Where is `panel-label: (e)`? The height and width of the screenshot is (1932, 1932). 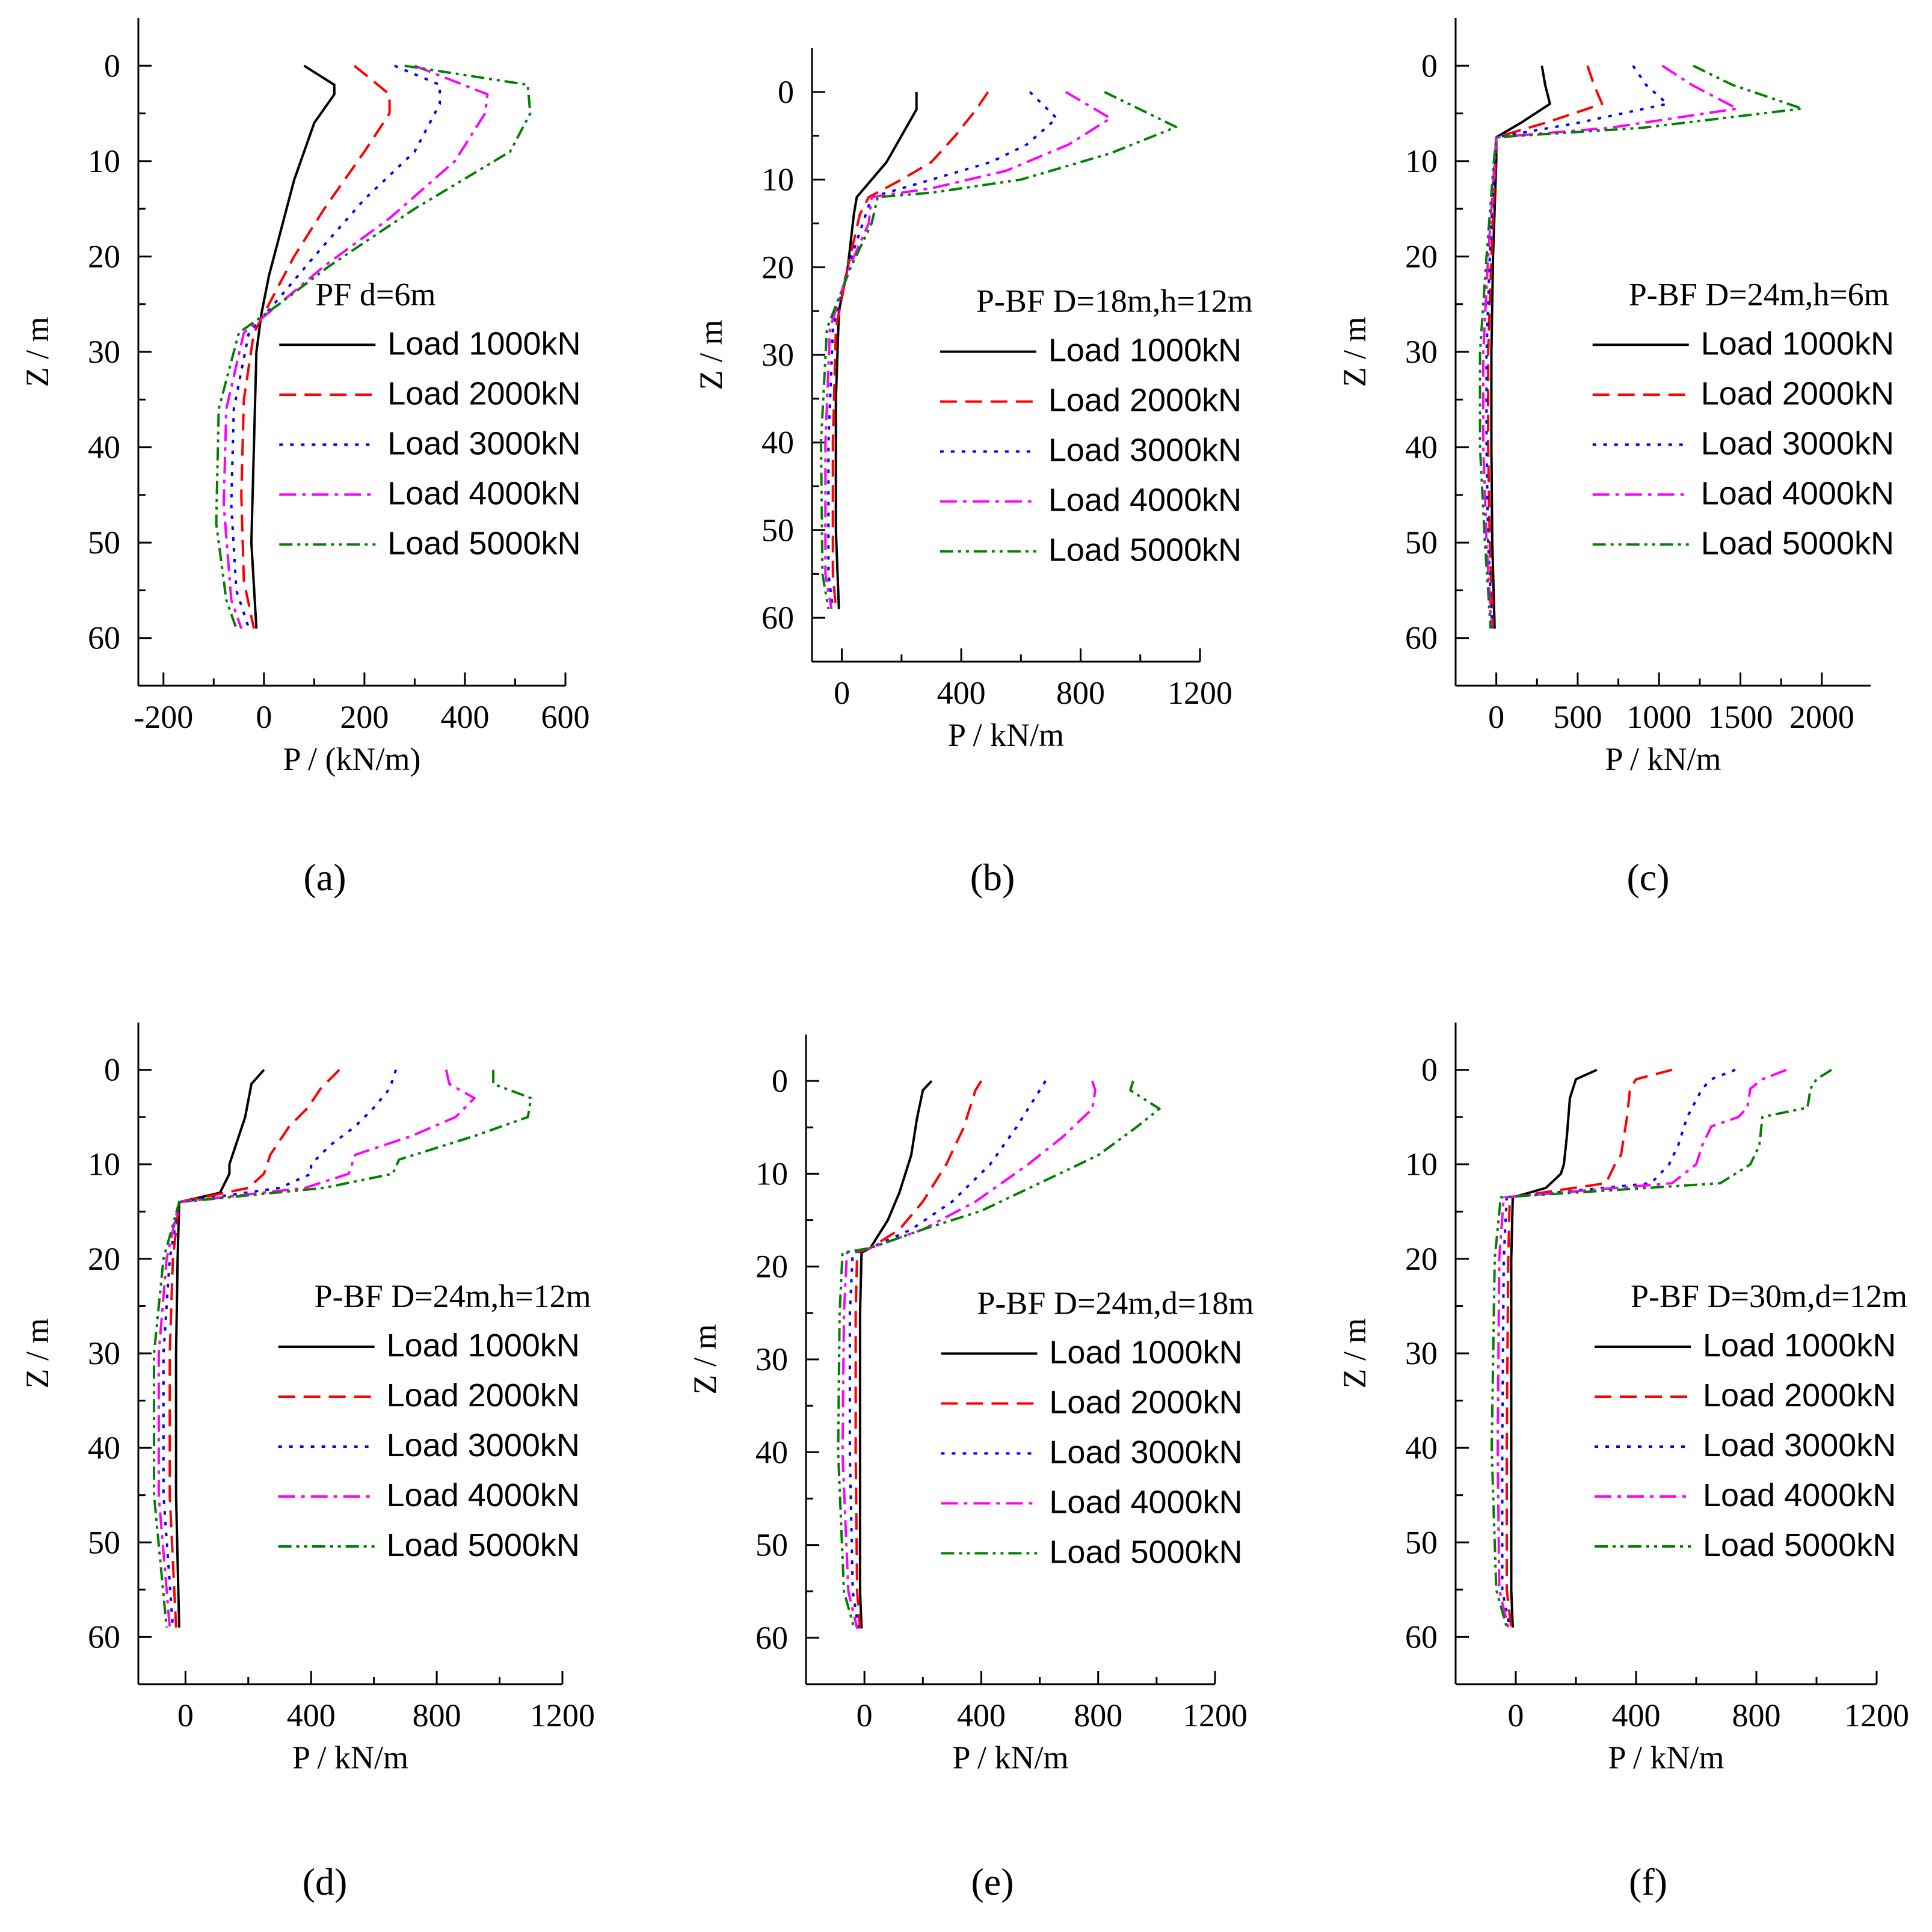 panel-label: (e) is located at coordinates (992, 1881).